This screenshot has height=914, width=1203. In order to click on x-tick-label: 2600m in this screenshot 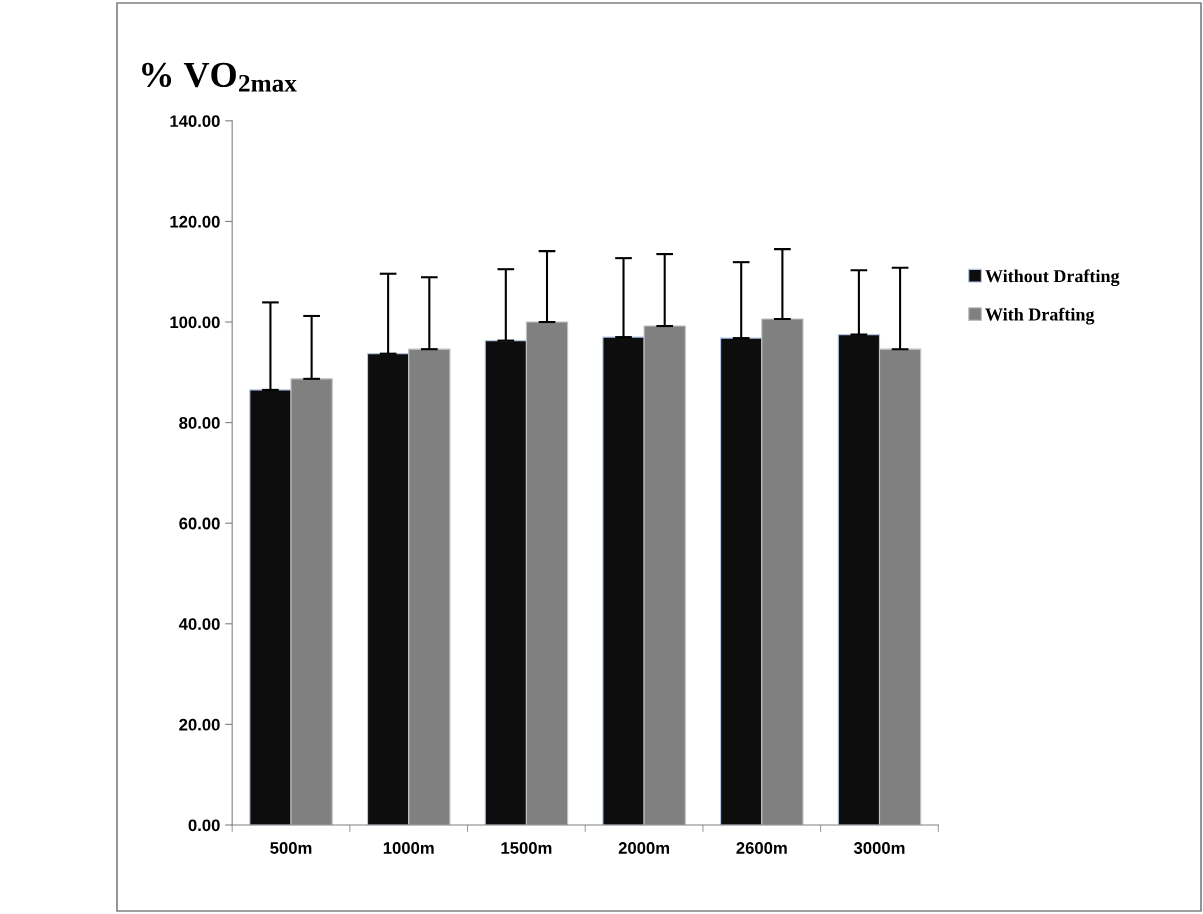, I will do `click(761, 848)`.